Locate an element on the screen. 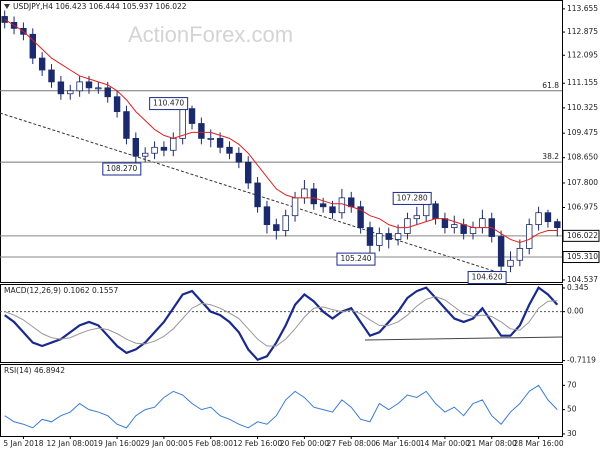  x-tick-label: 29 Jan 00:00 is located at coordinates (164, 443).